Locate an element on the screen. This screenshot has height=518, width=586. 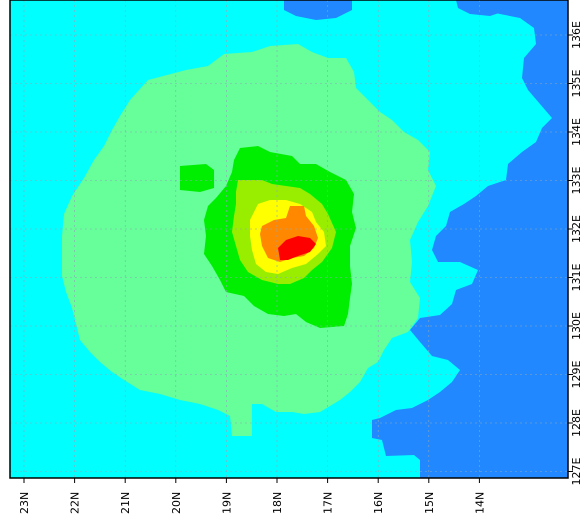
lat-label: 18N is located at coordinates (277, 503).